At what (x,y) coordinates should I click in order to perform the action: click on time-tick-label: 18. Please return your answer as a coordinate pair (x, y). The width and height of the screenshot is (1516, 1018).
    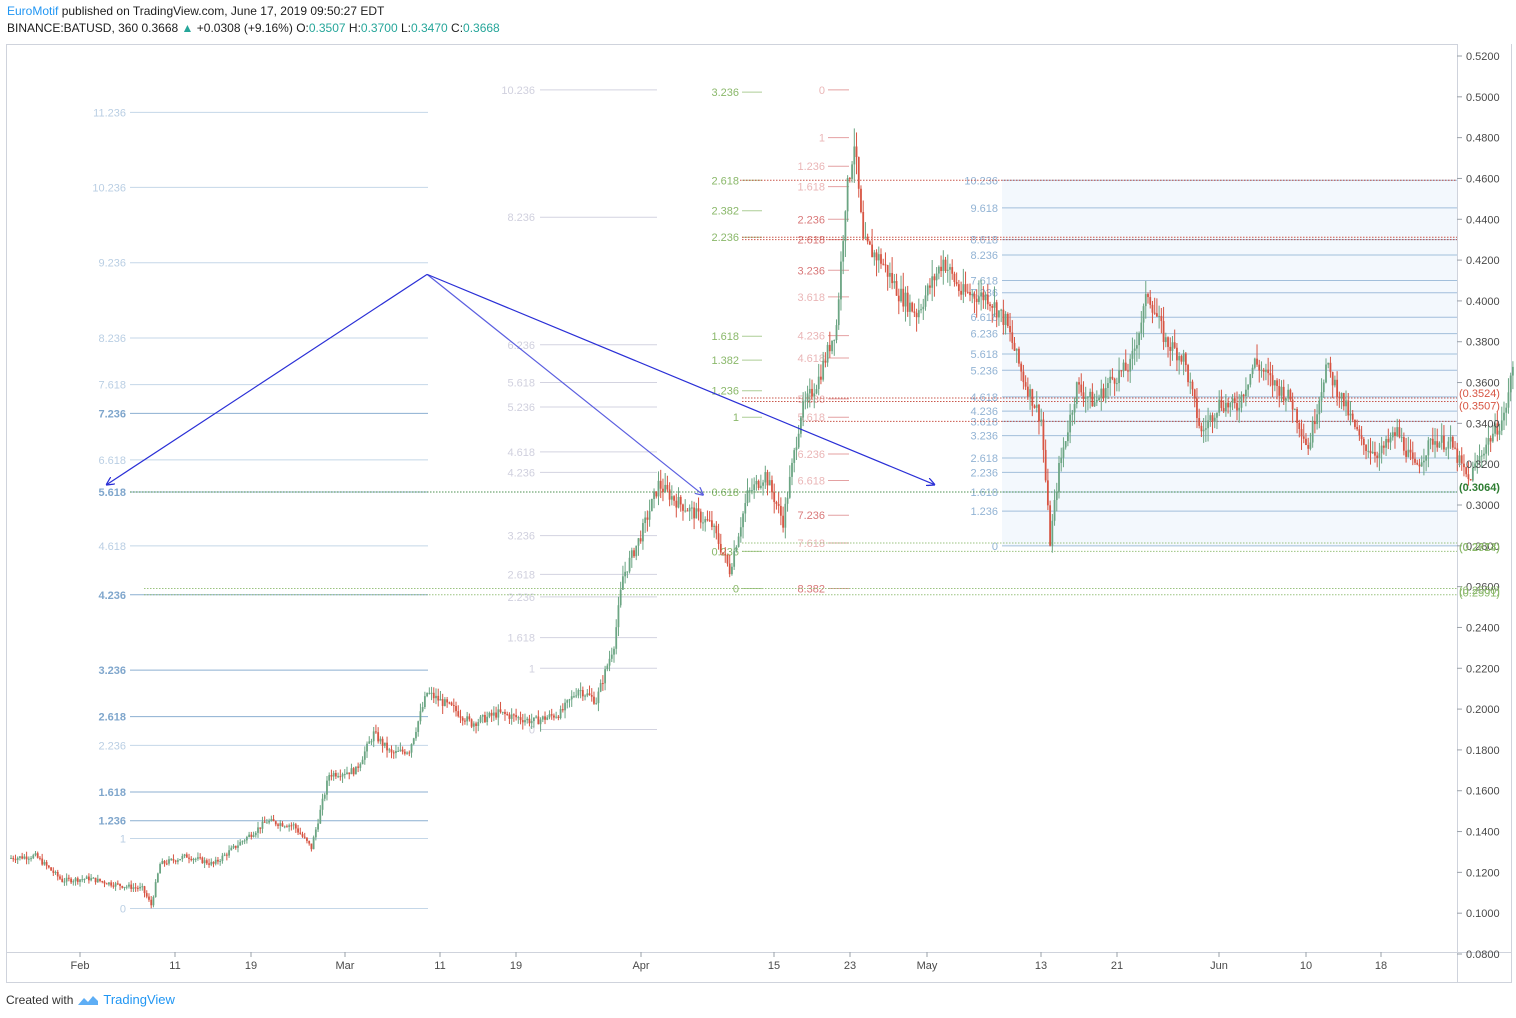
    Looking at the image, I should click on (1381, 966).